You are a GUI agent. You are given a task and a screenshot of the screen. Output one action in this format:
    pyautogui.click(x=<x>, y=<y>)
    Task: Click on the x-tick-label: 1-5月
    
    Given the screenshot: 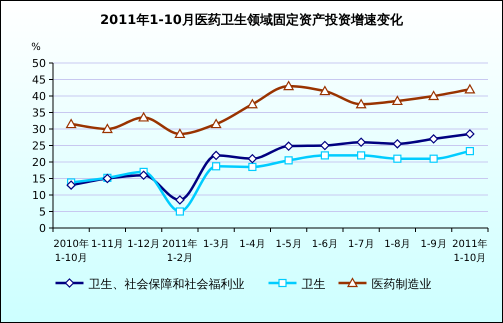 What is the action you would take?
    pyautogui.click(x=288, y=244)
    